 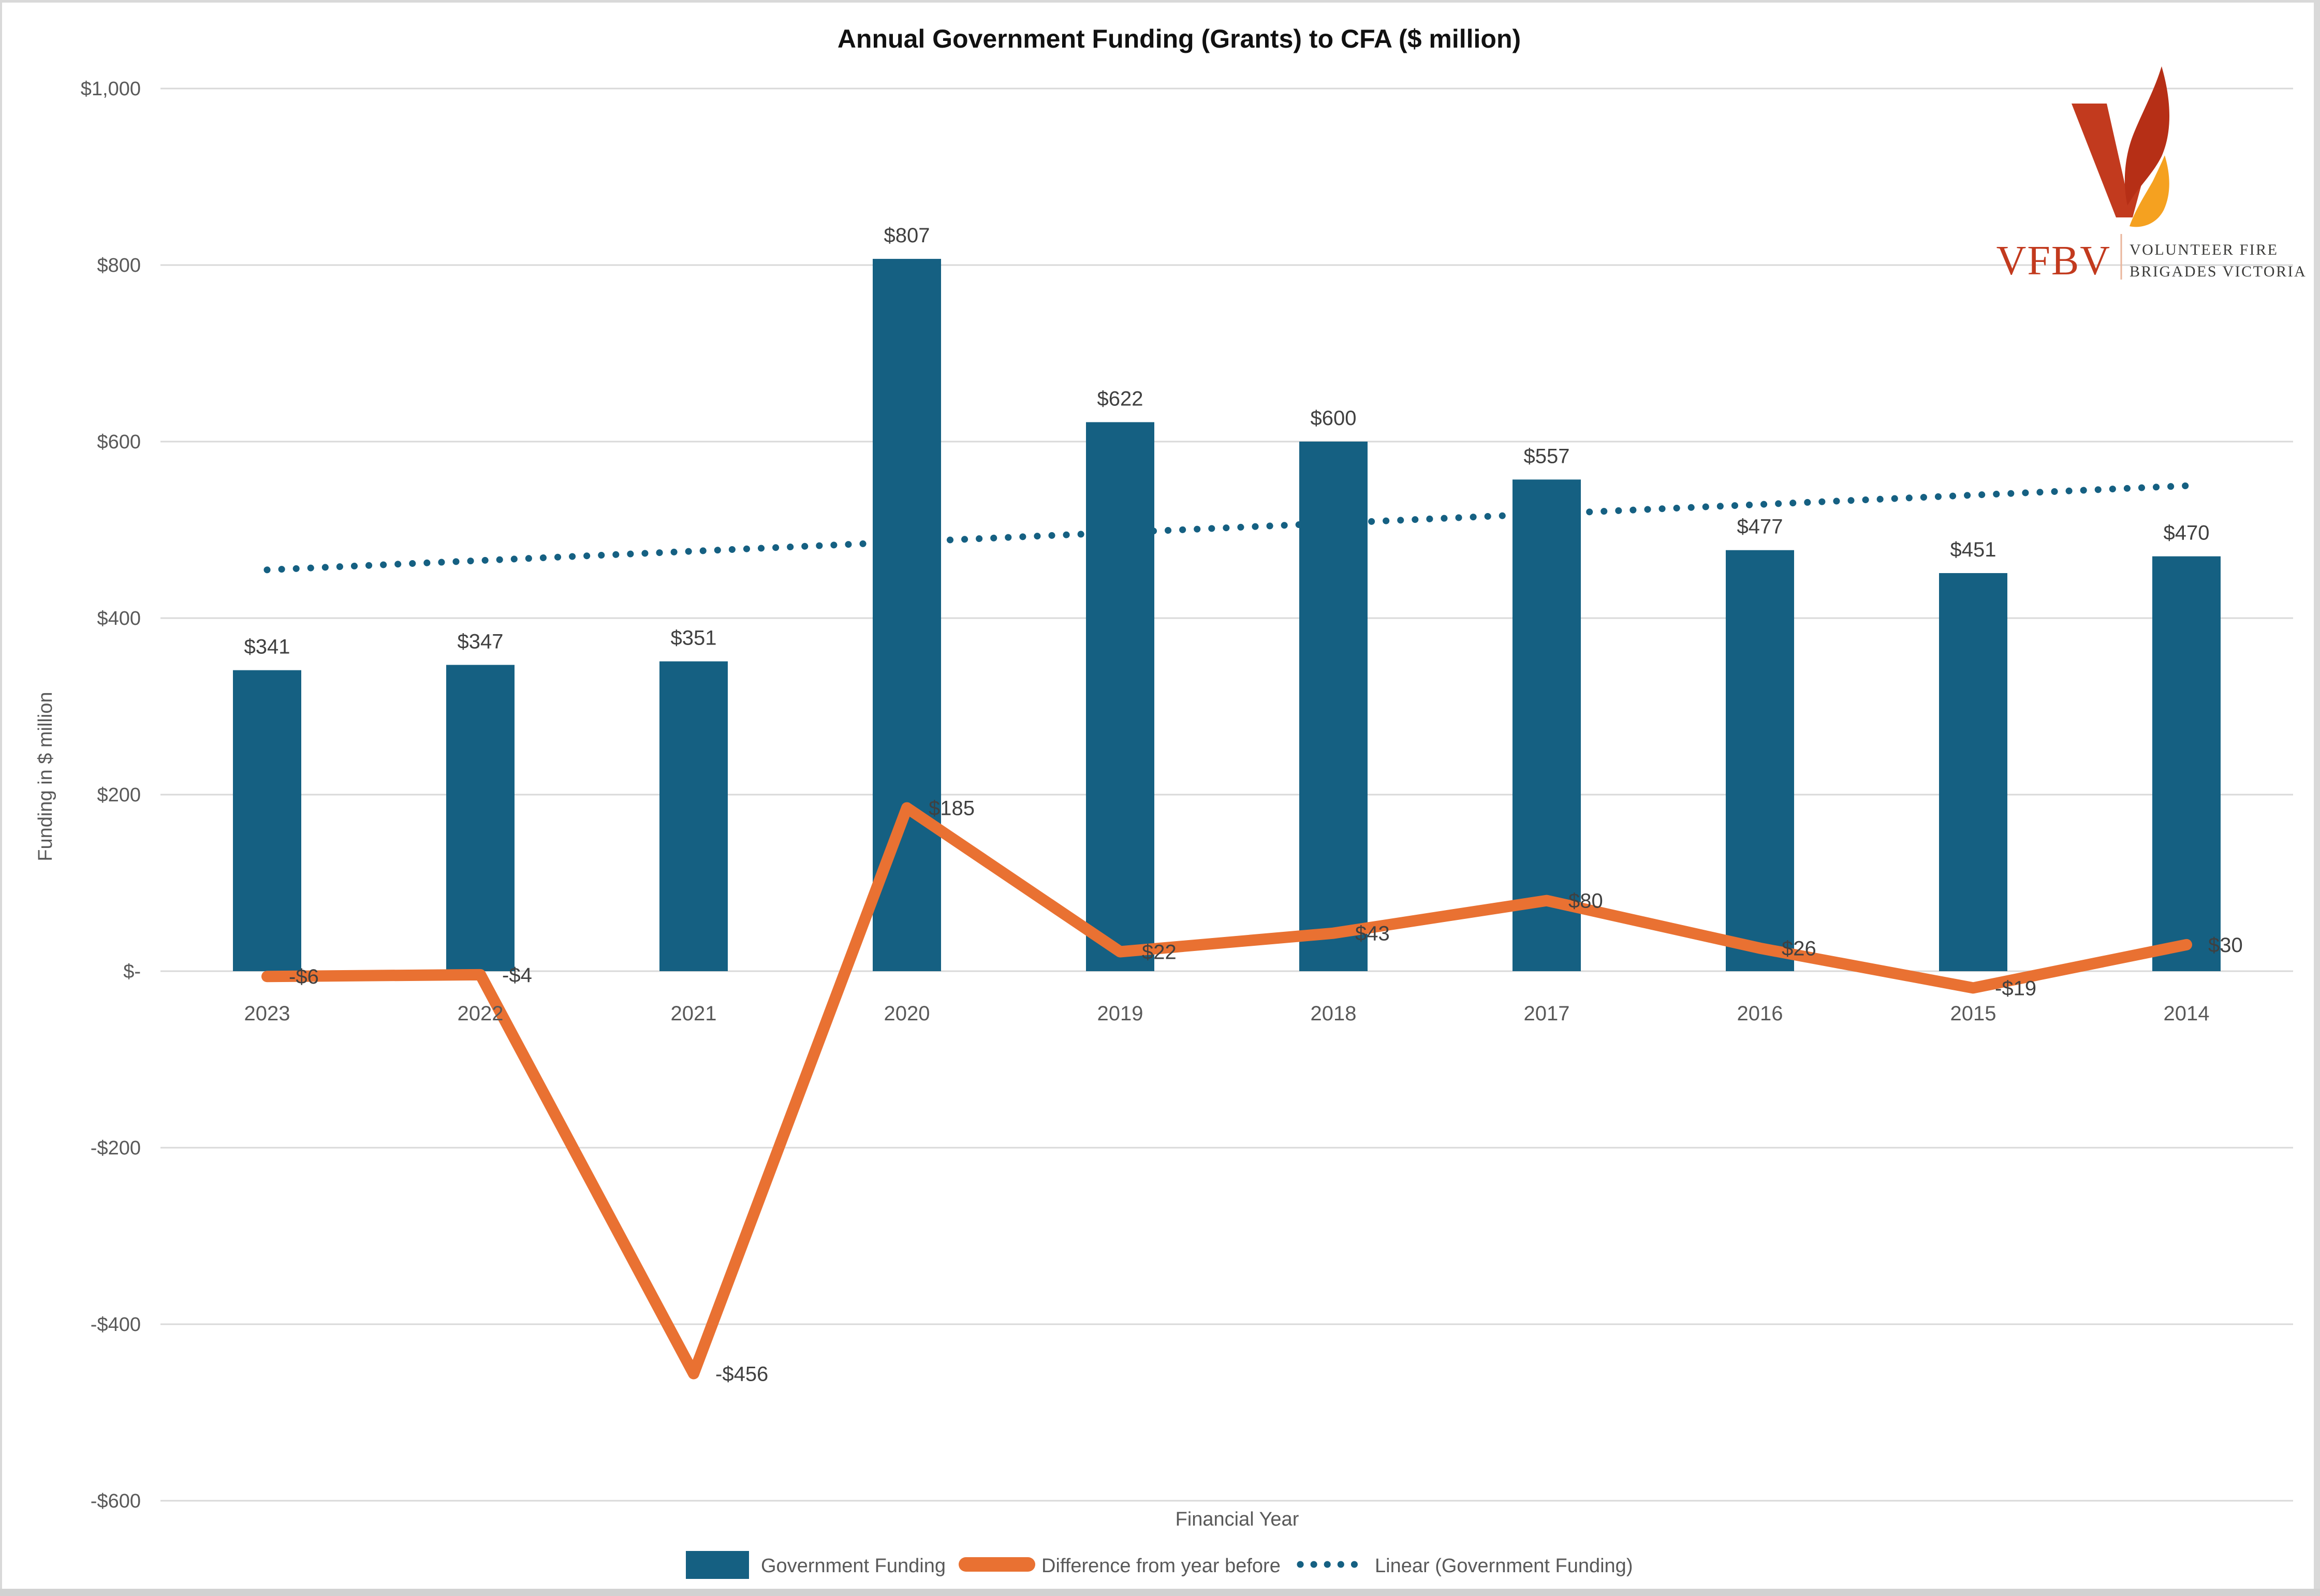 I want to click on bar-label-2016: $477, so click(x=1760, y=527).